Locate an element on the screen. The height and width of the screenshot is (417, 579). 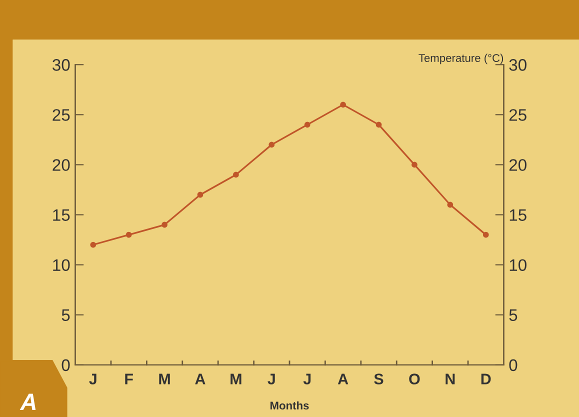
x-axis-title: Months is located at coordinates (289, 405).